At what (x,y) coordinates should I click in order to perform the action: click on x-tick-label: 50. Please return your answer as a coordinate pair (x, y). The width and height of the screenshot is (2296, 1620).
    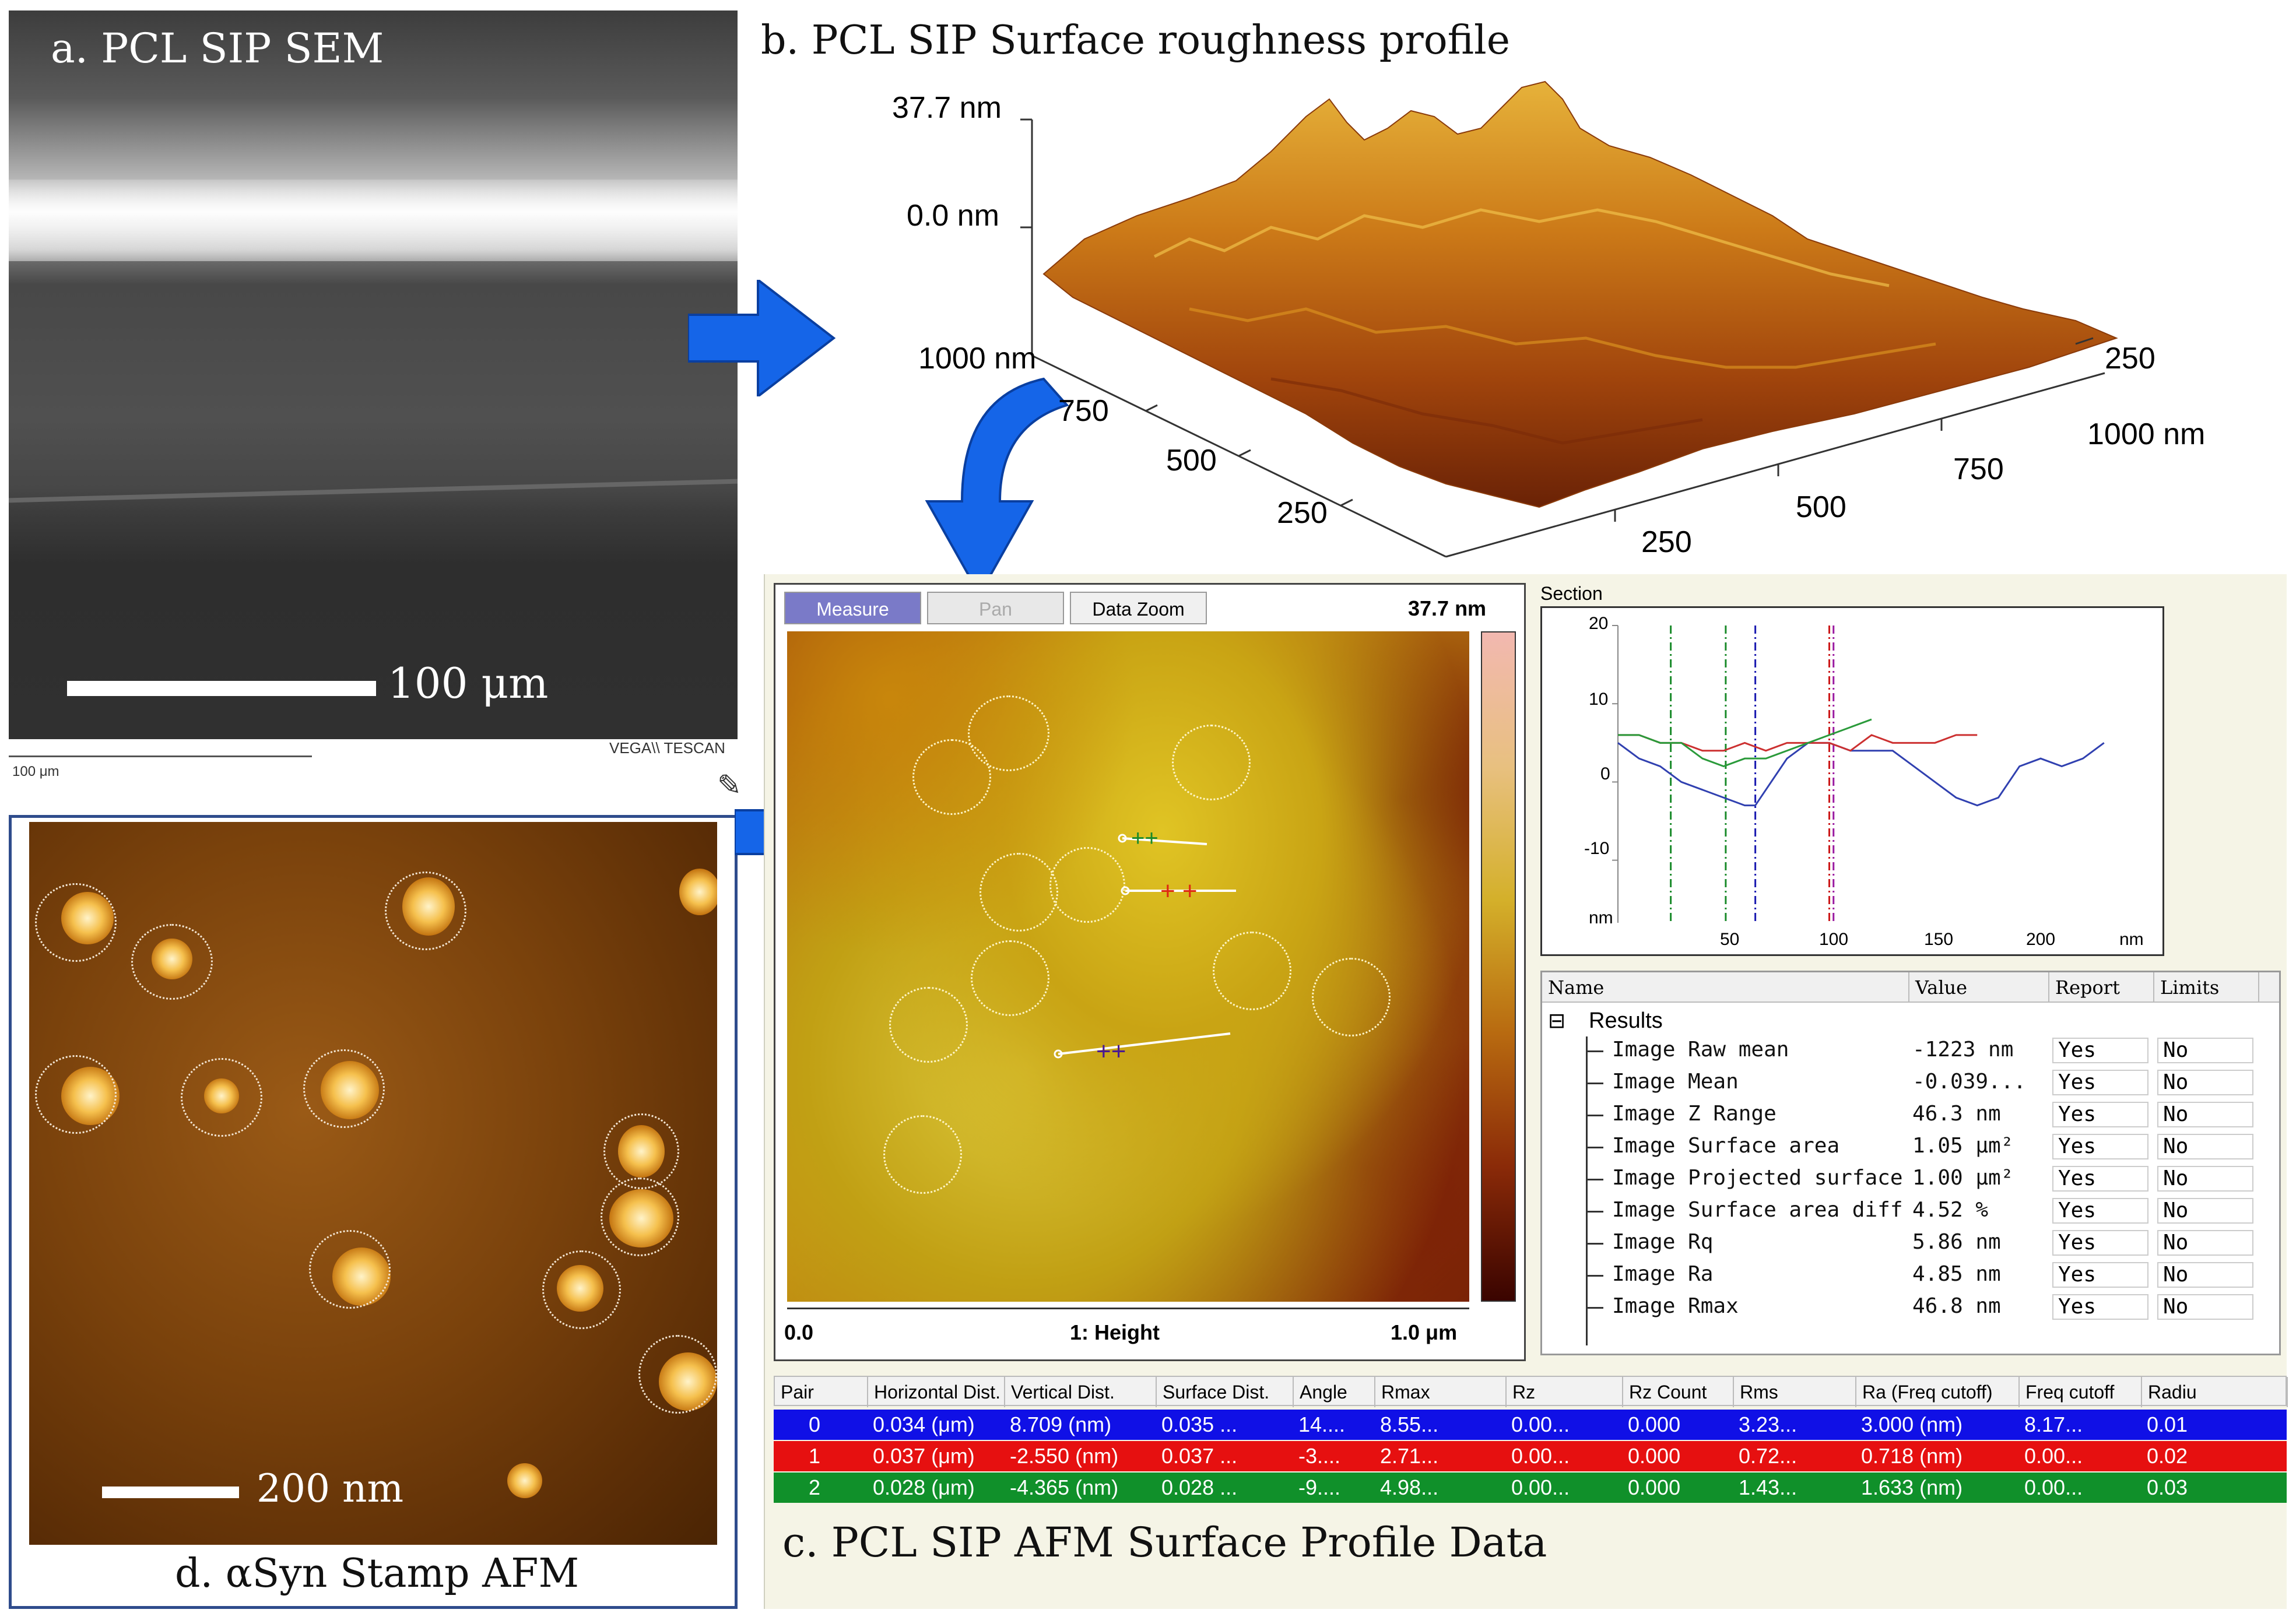
    Looking at the image, I should click on (1730, 939).